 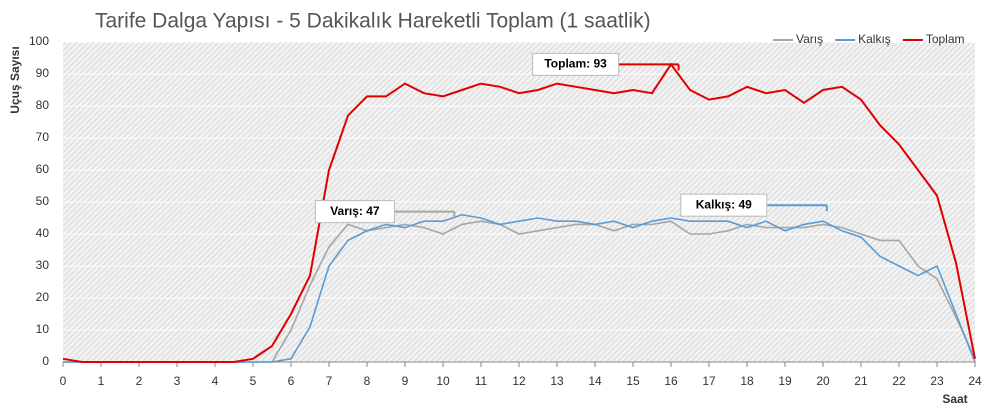 I want to click on x-tick-label: 9, so click(x=405, y=381).